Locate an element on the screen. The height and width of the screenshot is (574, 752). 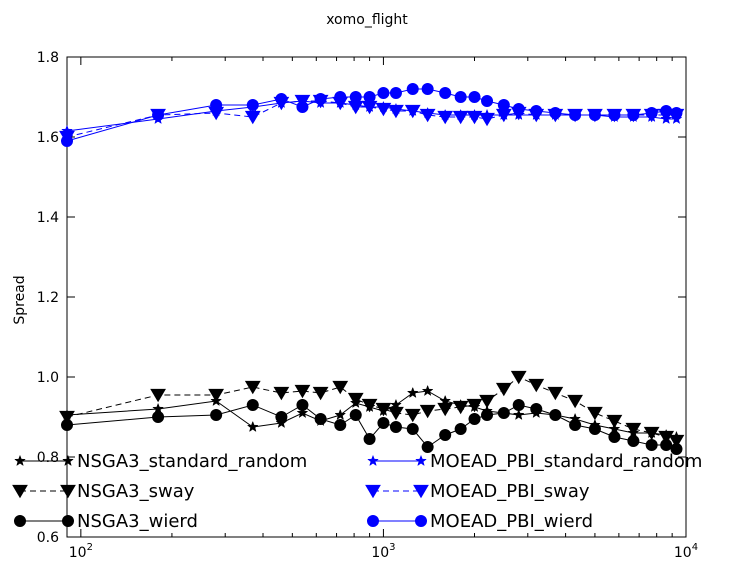
y-axis-label: Spread is located at coordinates (20, 299).